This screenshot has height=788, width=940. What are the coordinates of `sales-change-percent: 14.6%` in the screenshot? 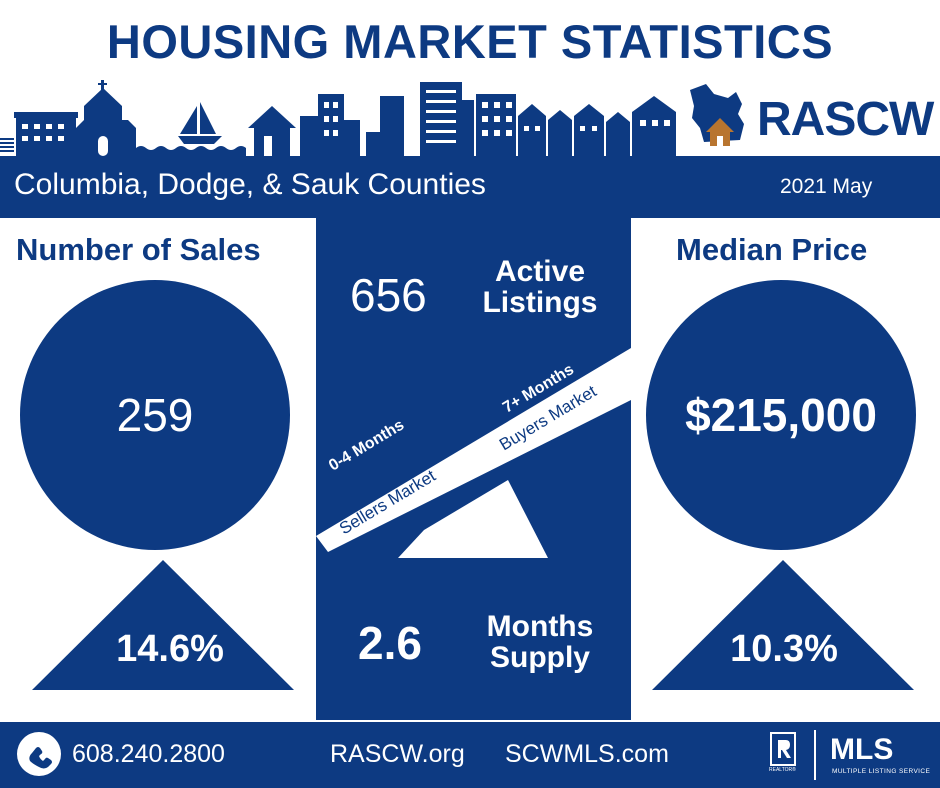 It's located at (170, 649).